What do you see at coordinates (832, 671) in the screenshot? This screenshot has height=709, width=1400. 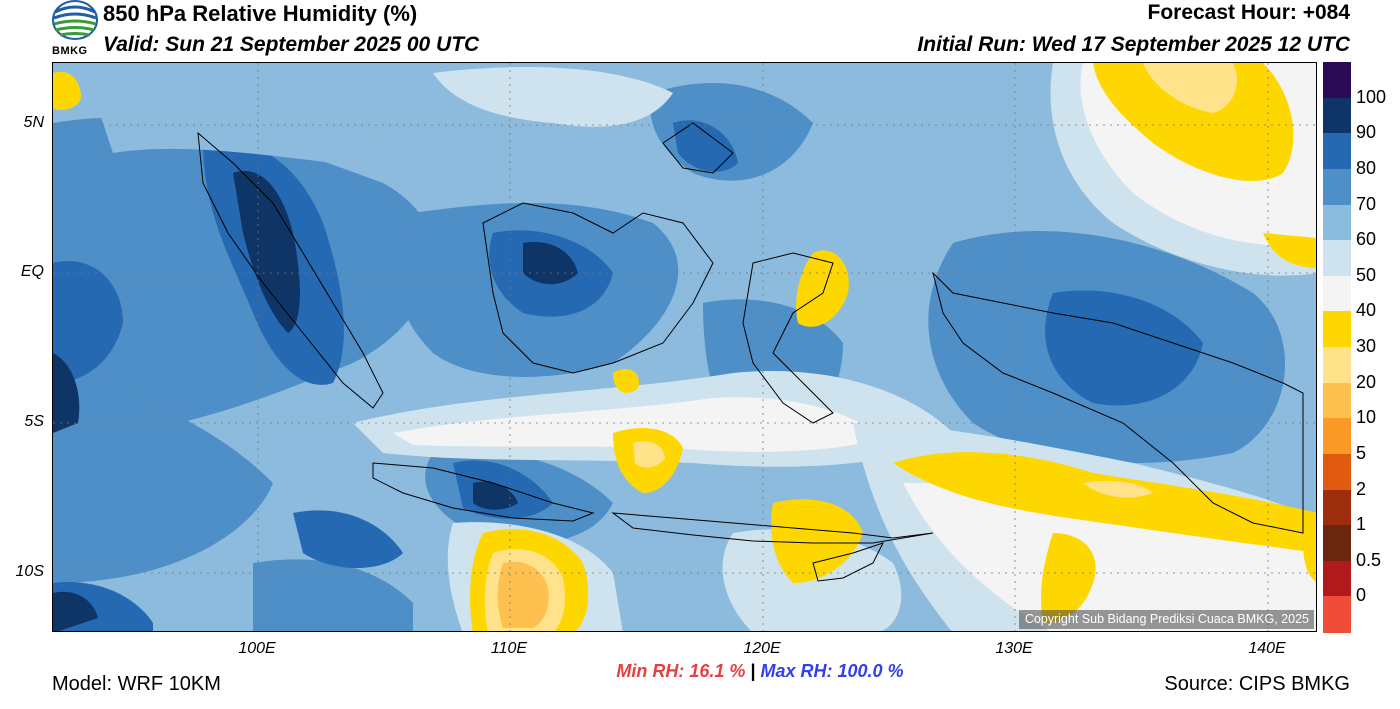 I see `max-rh: Max RH: 100.0 %` at bounding box center [832, 671].